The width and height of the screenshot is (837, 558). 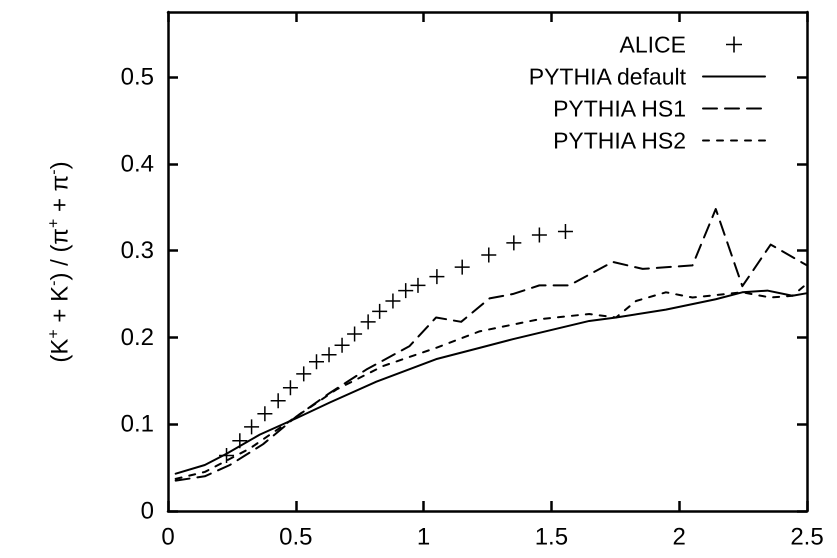 What do you see at coordinates (137, 250) in the screenshot?
I see `y-tick-label: 0.3` at bounding box center [137, 250].